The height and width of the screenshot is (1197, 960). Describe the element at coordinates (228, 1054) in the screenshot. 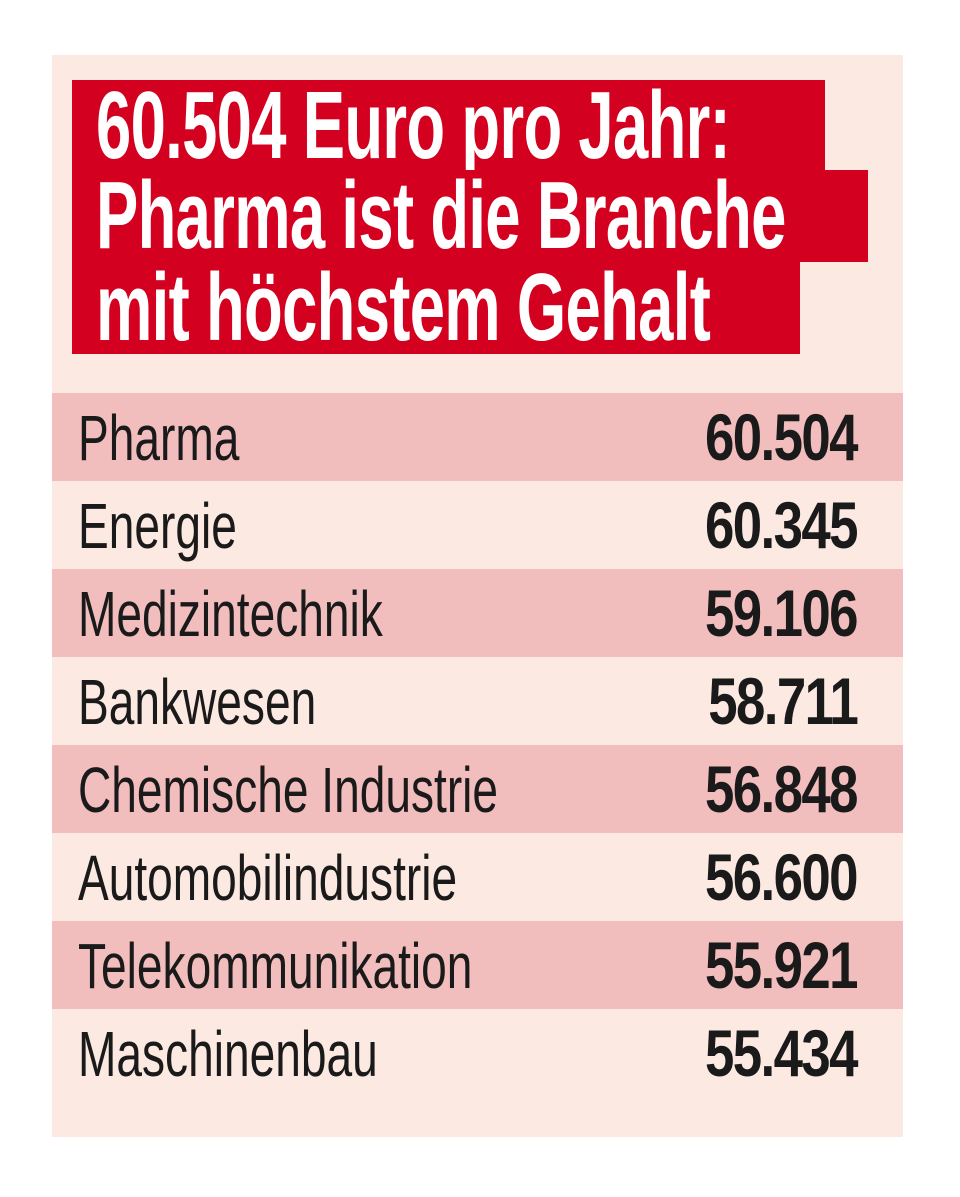

I see `industry-label: Maschinenbau` at that location.